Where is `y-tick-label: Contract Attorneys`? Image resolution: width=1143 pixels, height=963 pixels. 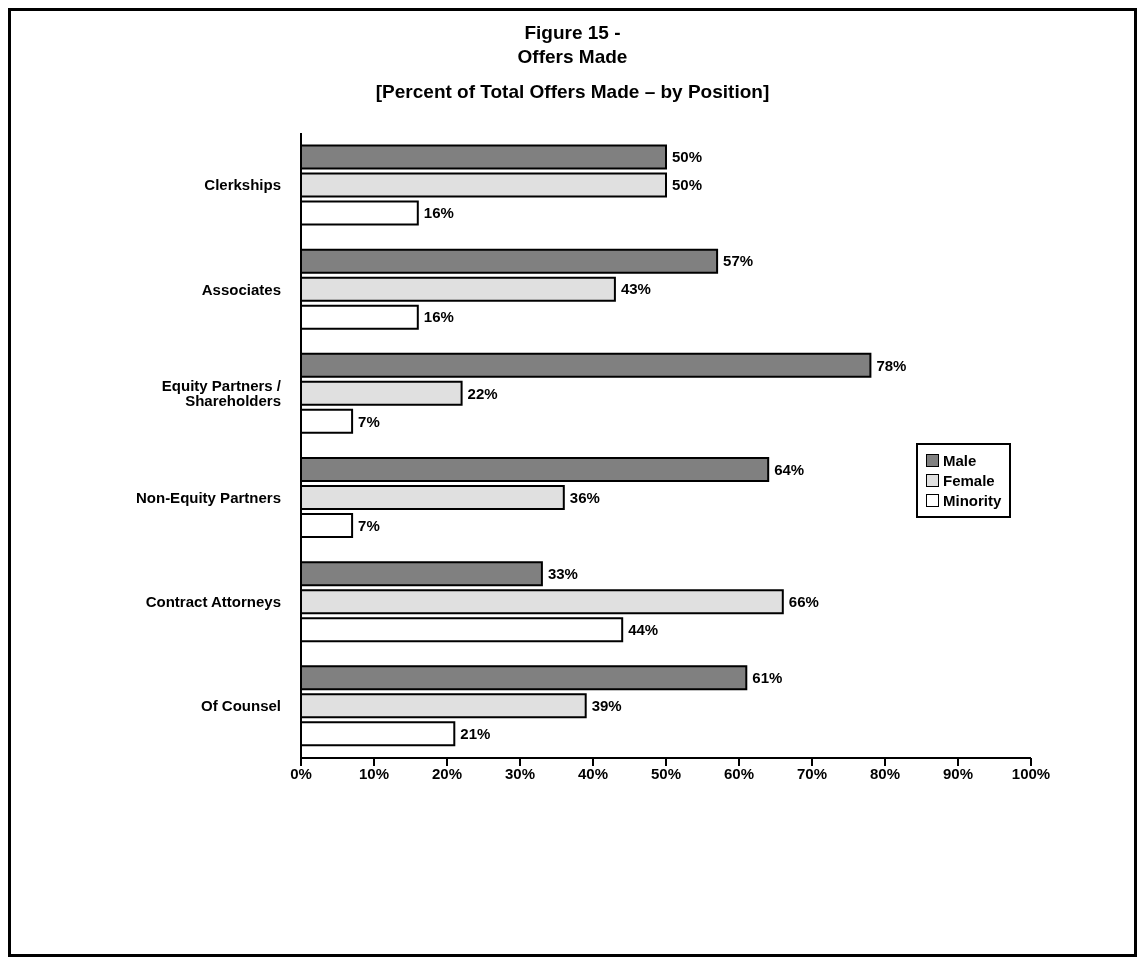
y-tick-label: Contract Attorneys is located at coordinates (213, 602).